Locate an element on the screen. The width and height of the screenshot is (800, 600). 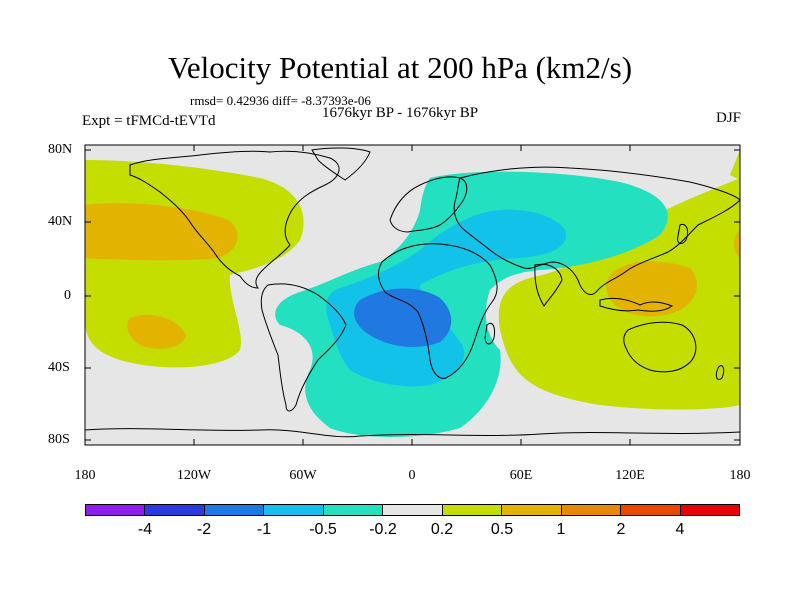
colorbar is located at coordinates (412, 510).